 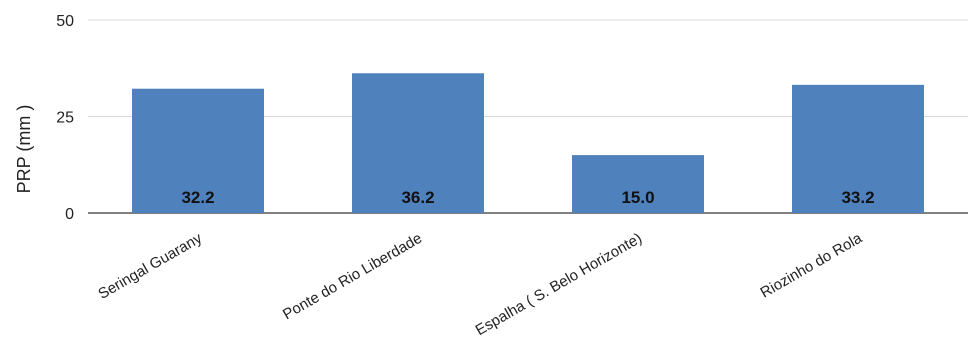 What do you see at coordinates (417, 197) in the screenshot?
I see `data-label: 36.2` at bounding box center [417, 197].